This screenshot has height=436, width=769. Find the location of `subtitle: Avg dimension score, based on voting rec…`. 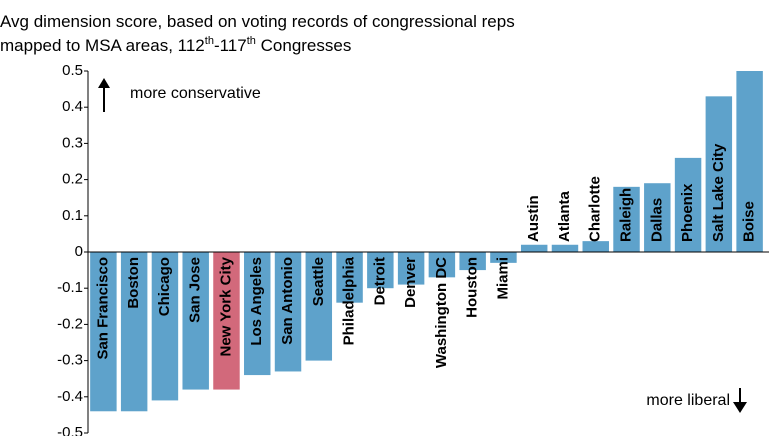

subtitle: Avg dimension score, based on voting rec… is located at coordinates (257, 21).